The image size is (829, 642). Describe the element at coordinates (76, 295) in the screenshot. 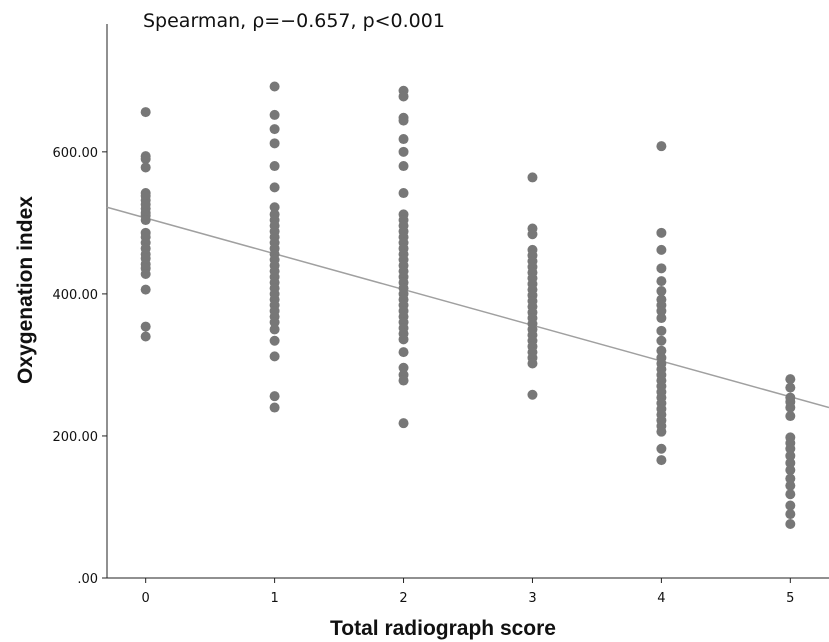

I see `y-tick-label: 400.00` at that location.